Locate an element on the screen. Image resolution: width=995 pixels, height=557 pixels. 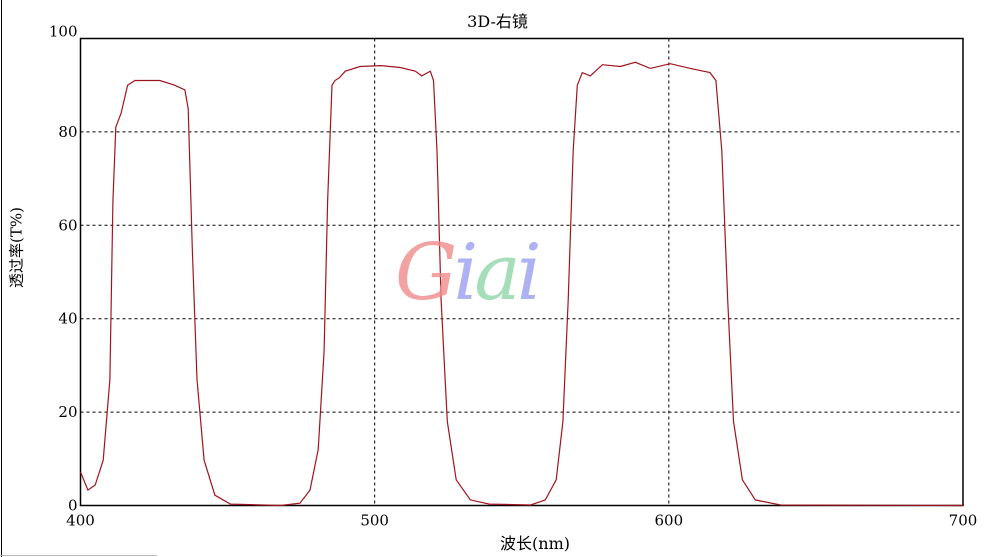
x-tick-label: 400 is located at coordinates (80, 521).